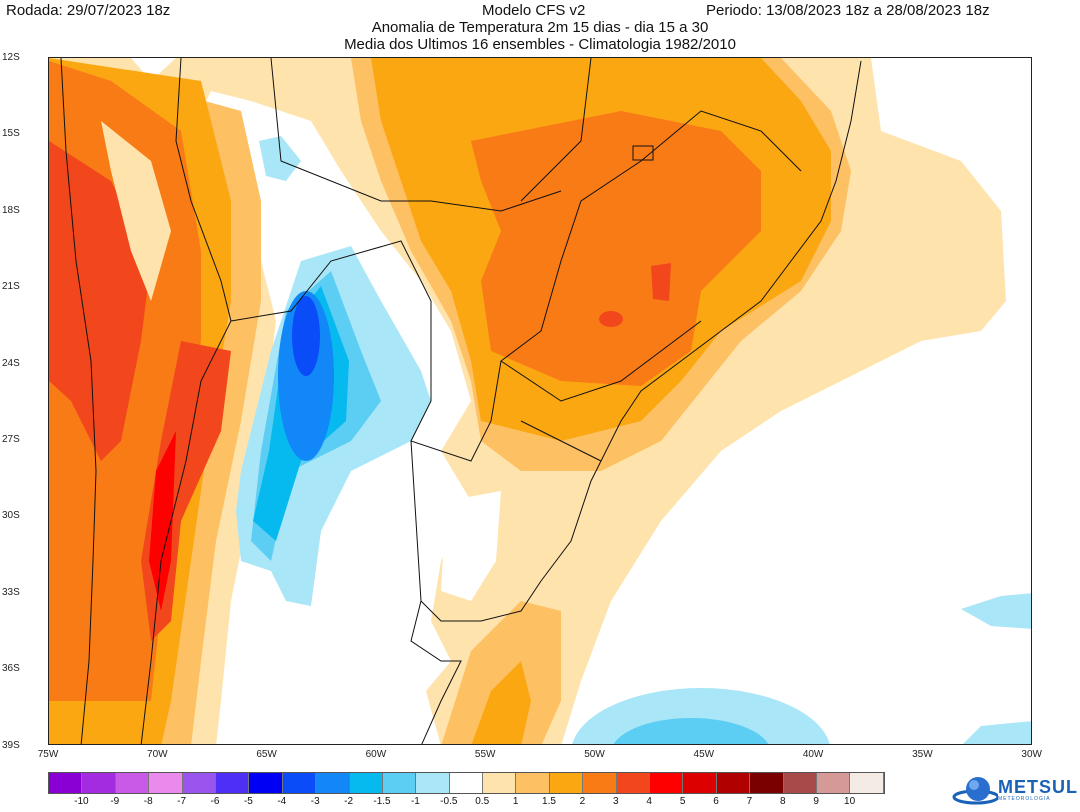 The height and width of the screenshot is (812, 1080). What do you see at coordinates (11, 516) in the screenshot?
I see `lat-tick-label: 30S` at bounding box center [11, 516].